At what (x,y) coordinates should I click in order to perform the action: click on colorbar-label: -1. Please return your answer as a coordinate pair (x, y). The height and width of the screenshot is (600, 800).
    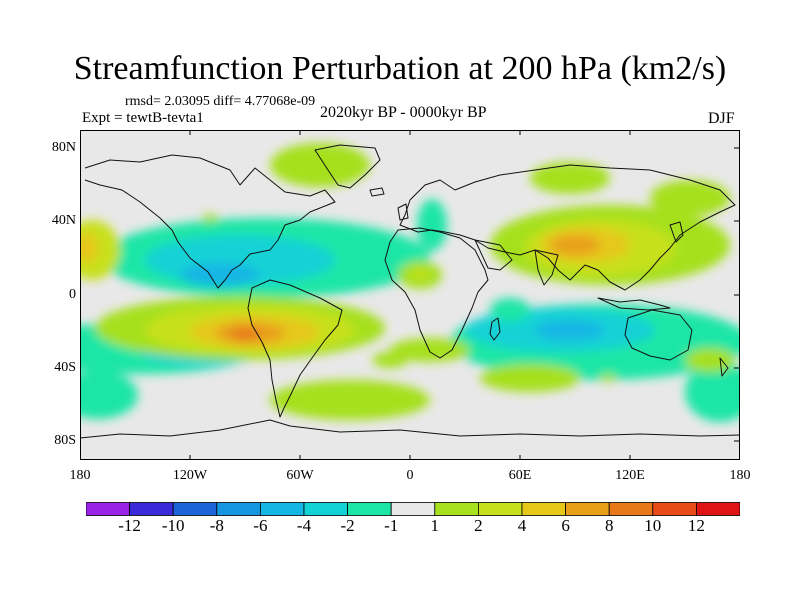
    Looking at the image, I should click on (391, 525).